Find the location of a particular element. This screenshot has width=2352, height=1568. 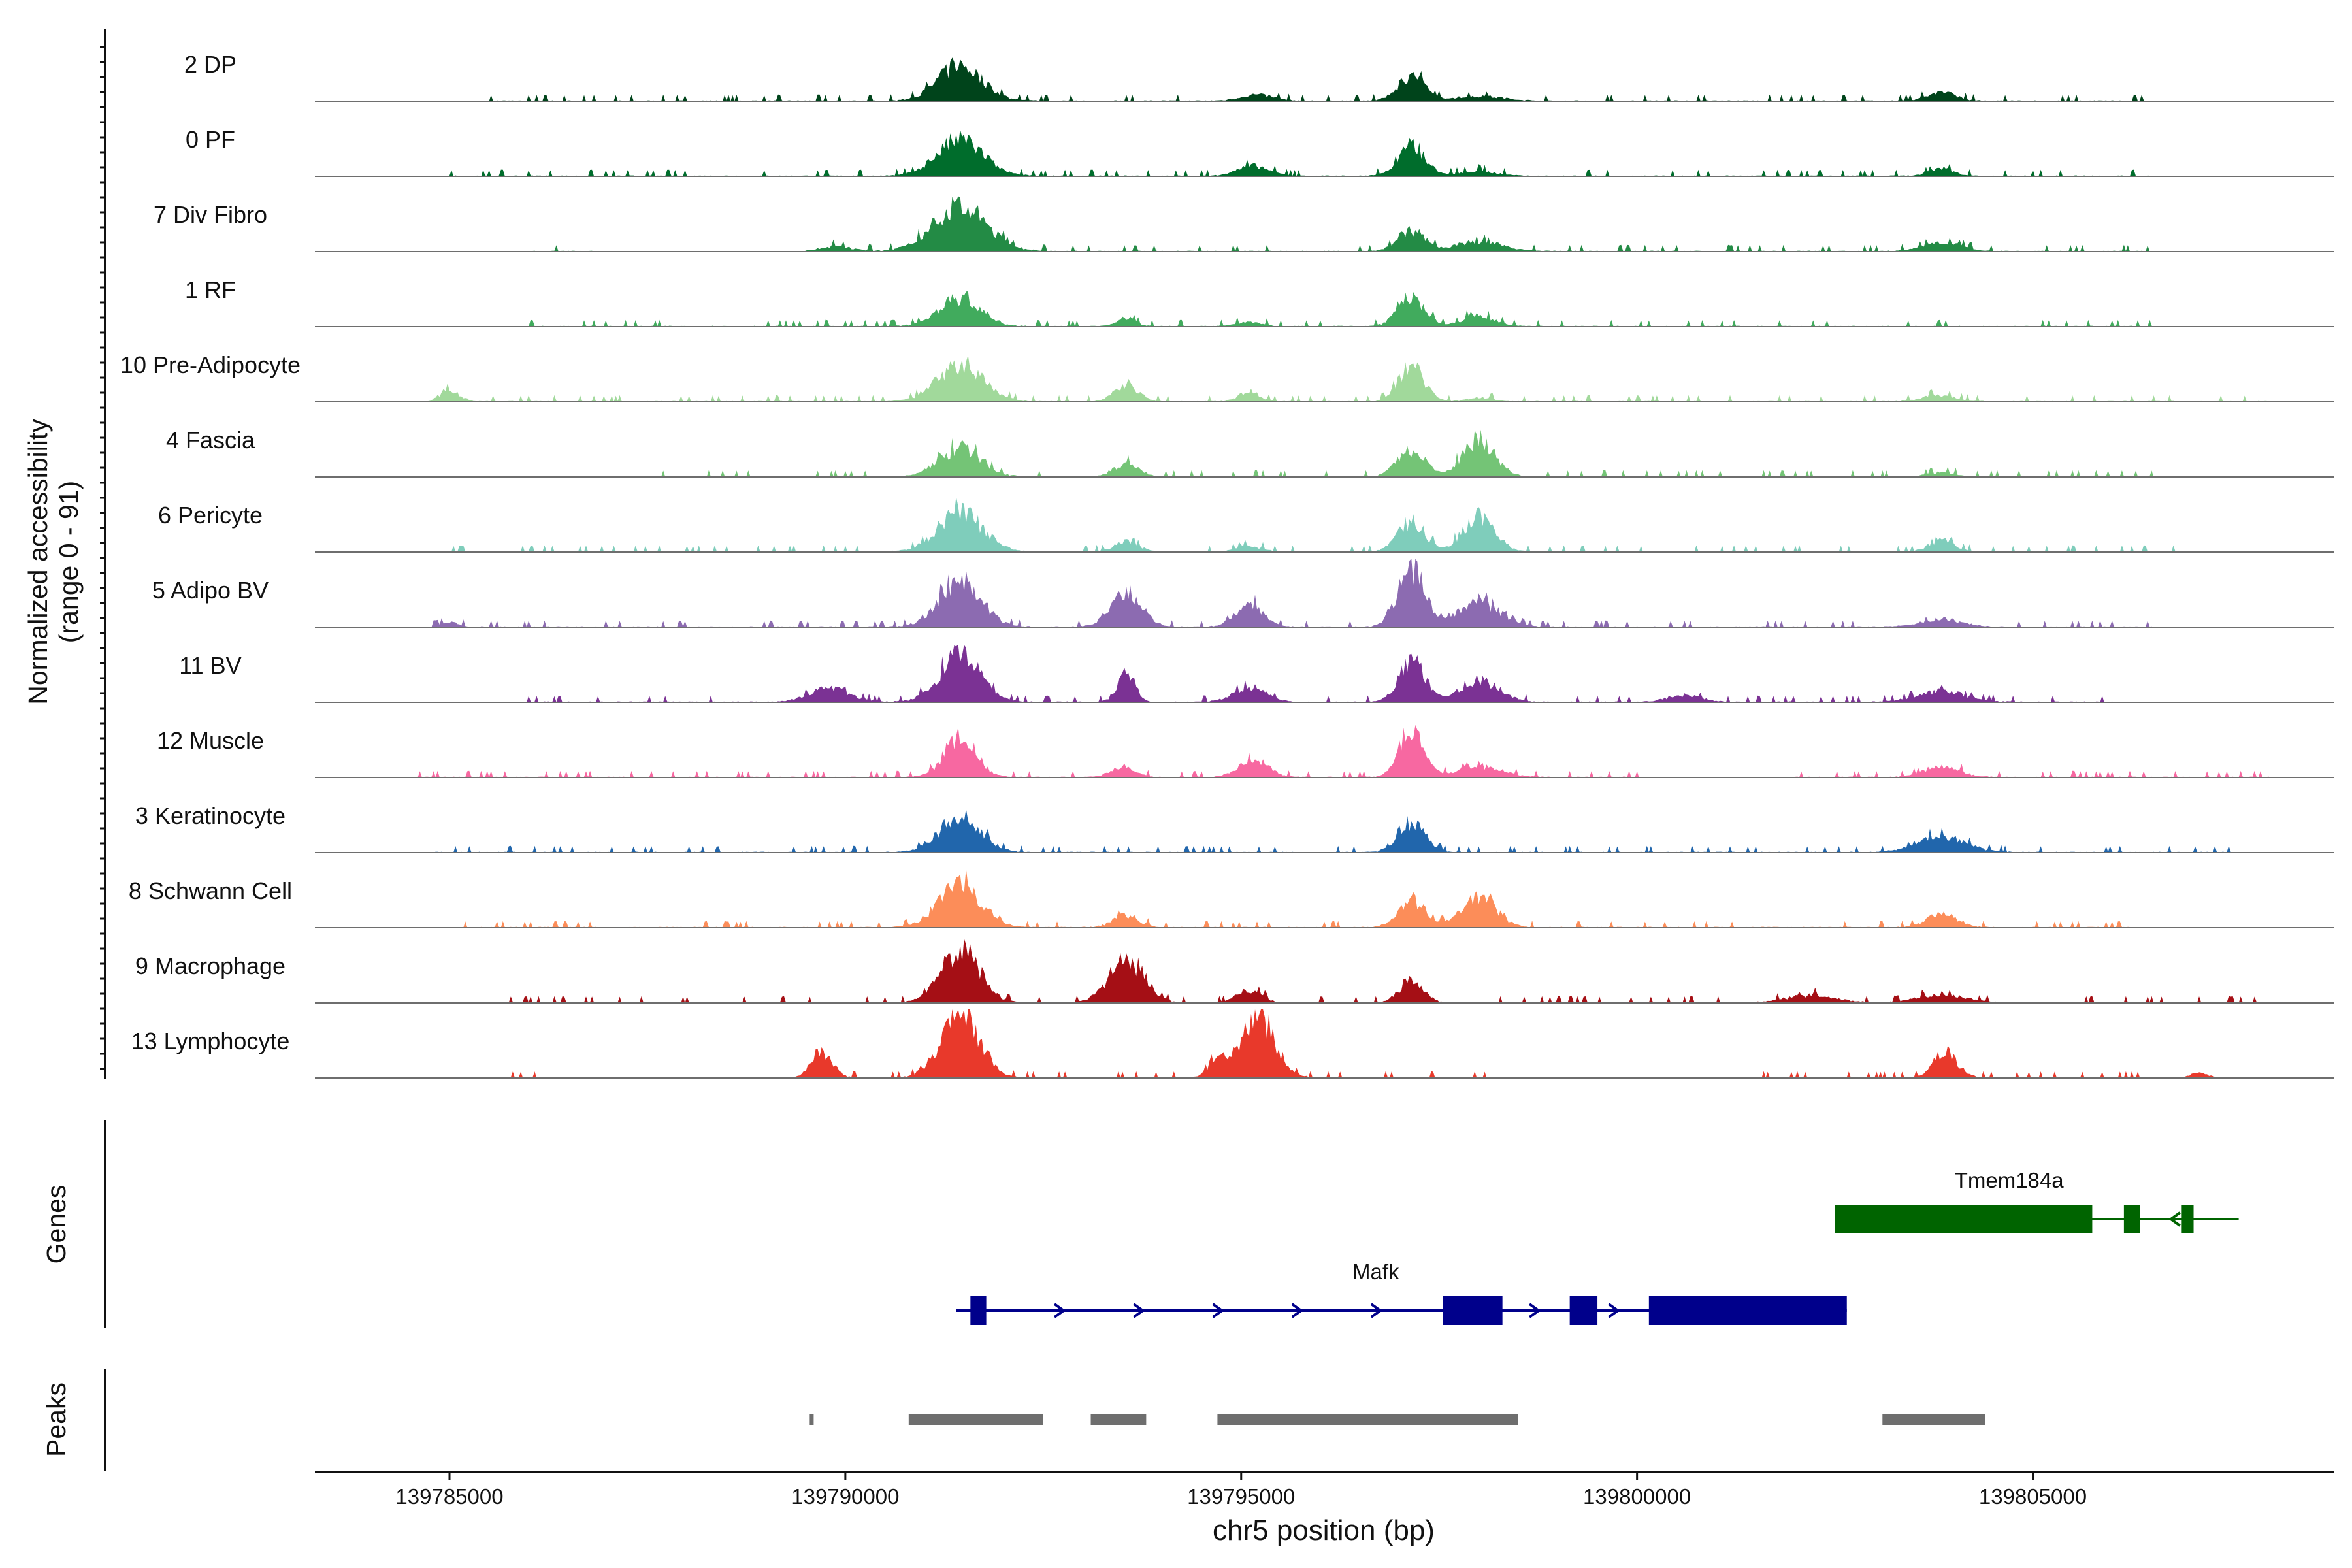

x-tick-label: 139805000 is located at coordinates (2033, 1496).